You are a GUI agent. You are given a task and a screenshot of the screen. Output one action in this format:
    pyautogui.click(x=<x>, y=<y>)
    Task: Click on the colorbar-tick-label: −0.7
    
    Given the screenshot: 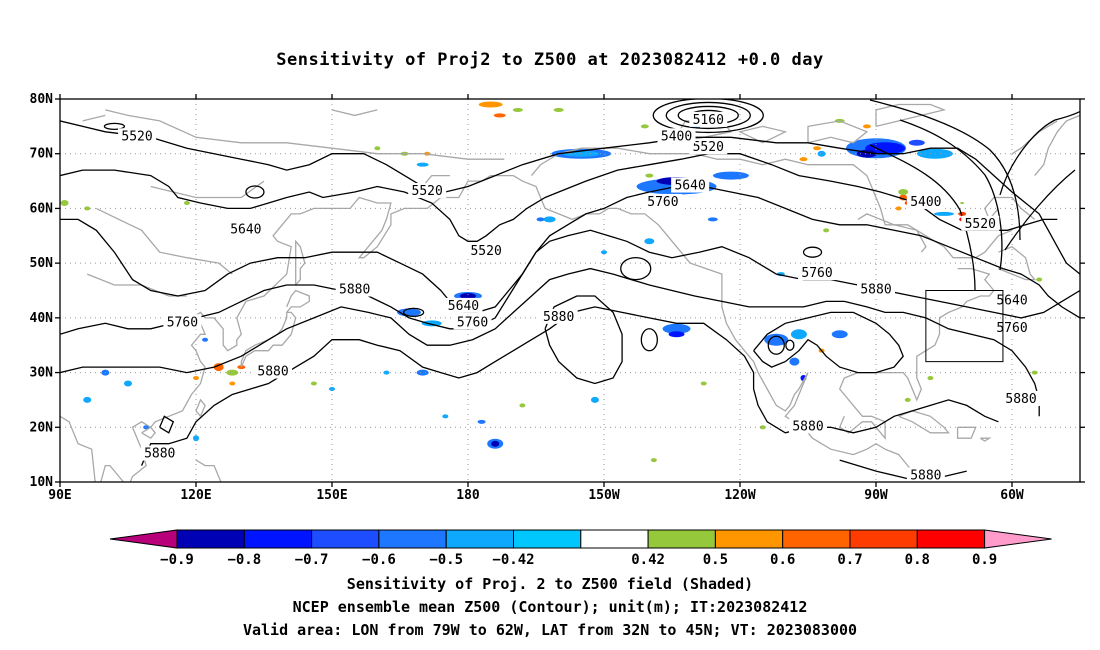 What is the action you would take?
    pyautogui.click(x=312, y=560)
    